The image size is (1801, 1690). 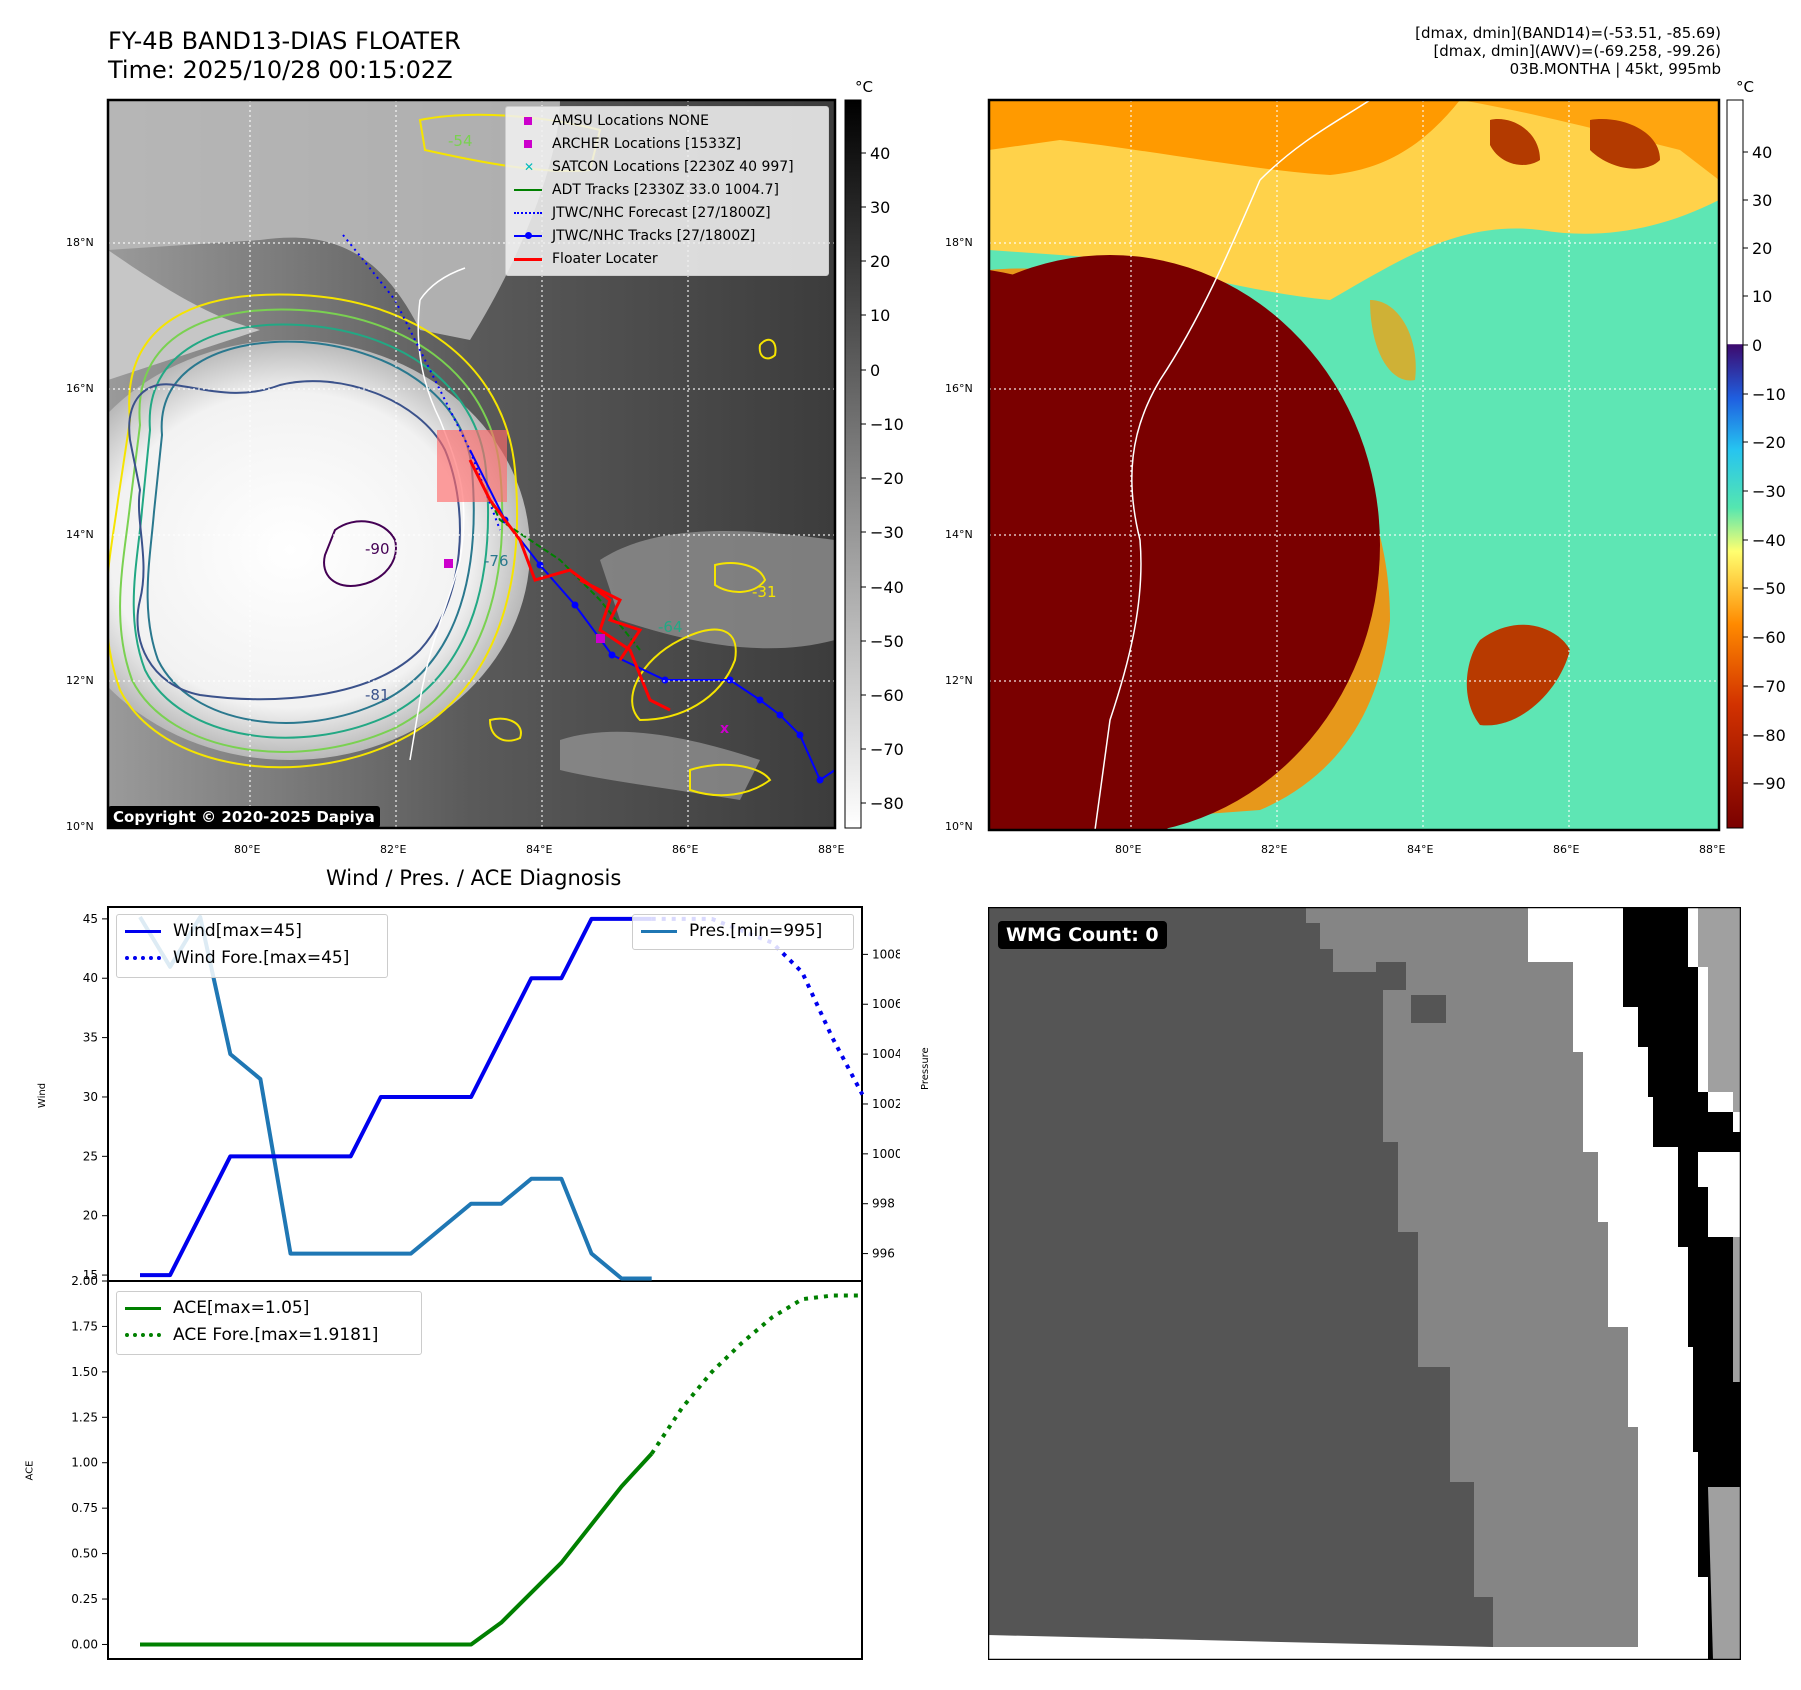 I want to click on colorbar-tick: −50, so click(x=887, y=641).